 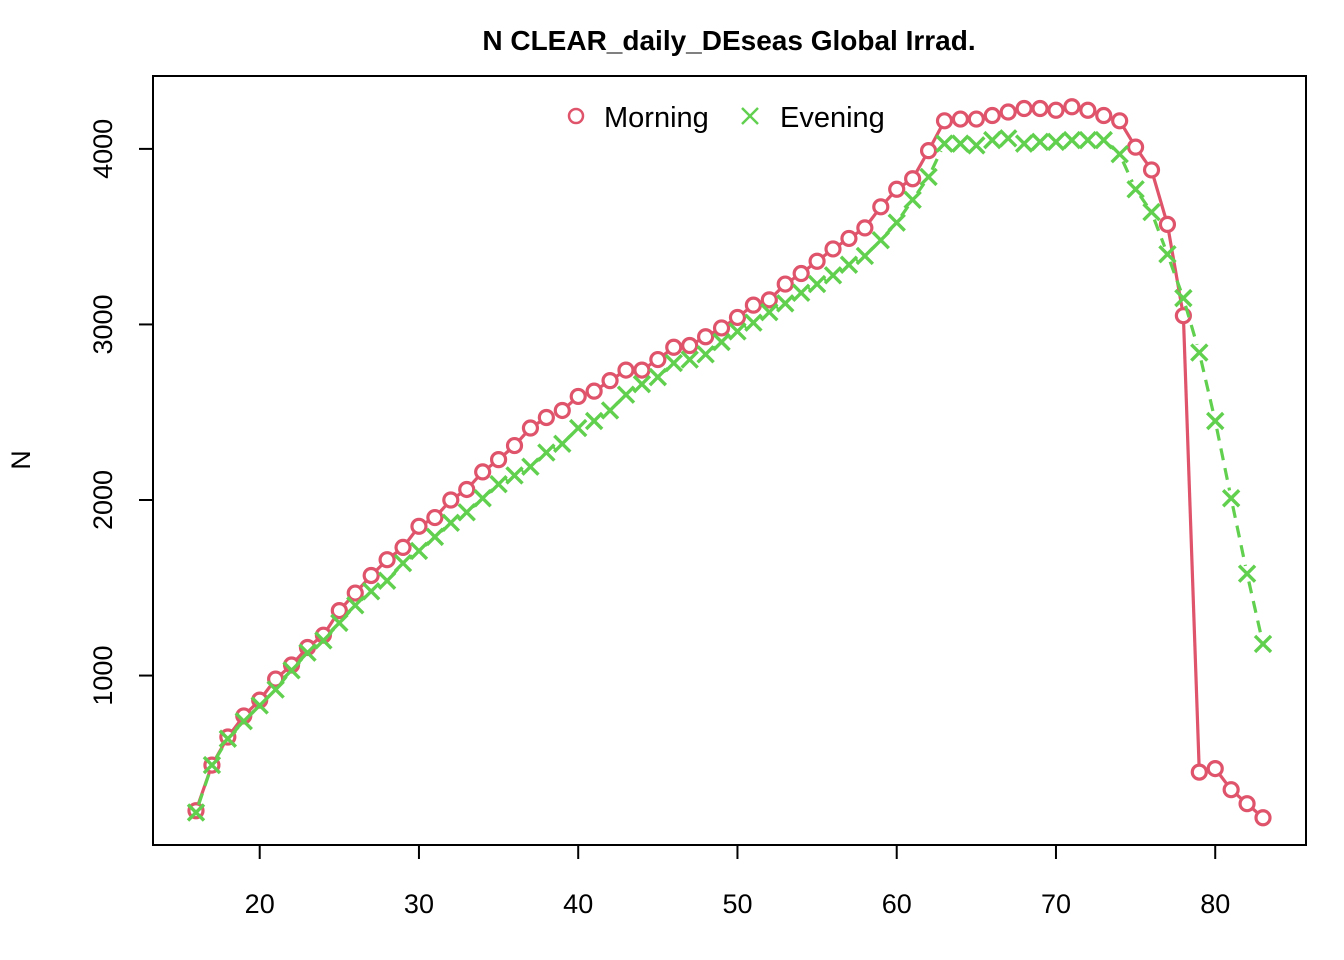 I want to click on x-tick-label: 50, so click(x=737, y=904).